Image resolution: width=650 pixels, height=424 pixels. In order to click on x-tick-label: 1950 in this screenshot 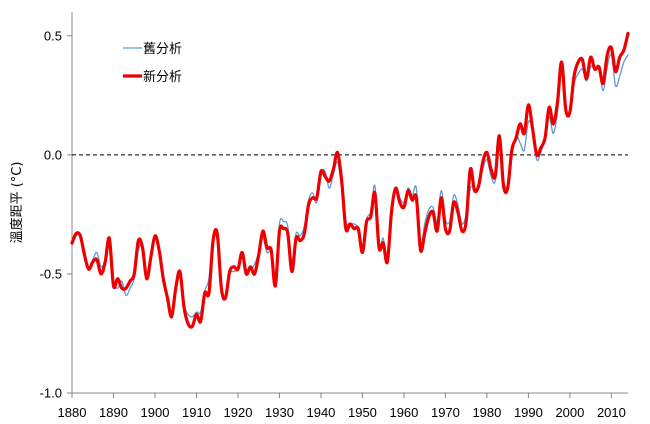, I will do `click(362, 412)`.